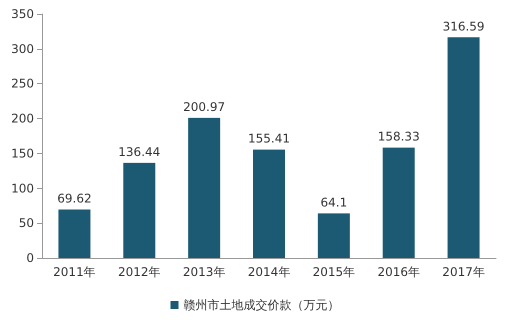 This screenshot has height=320, width=510. I want to click on x-tick-label: 2011年, so click(74, 272).